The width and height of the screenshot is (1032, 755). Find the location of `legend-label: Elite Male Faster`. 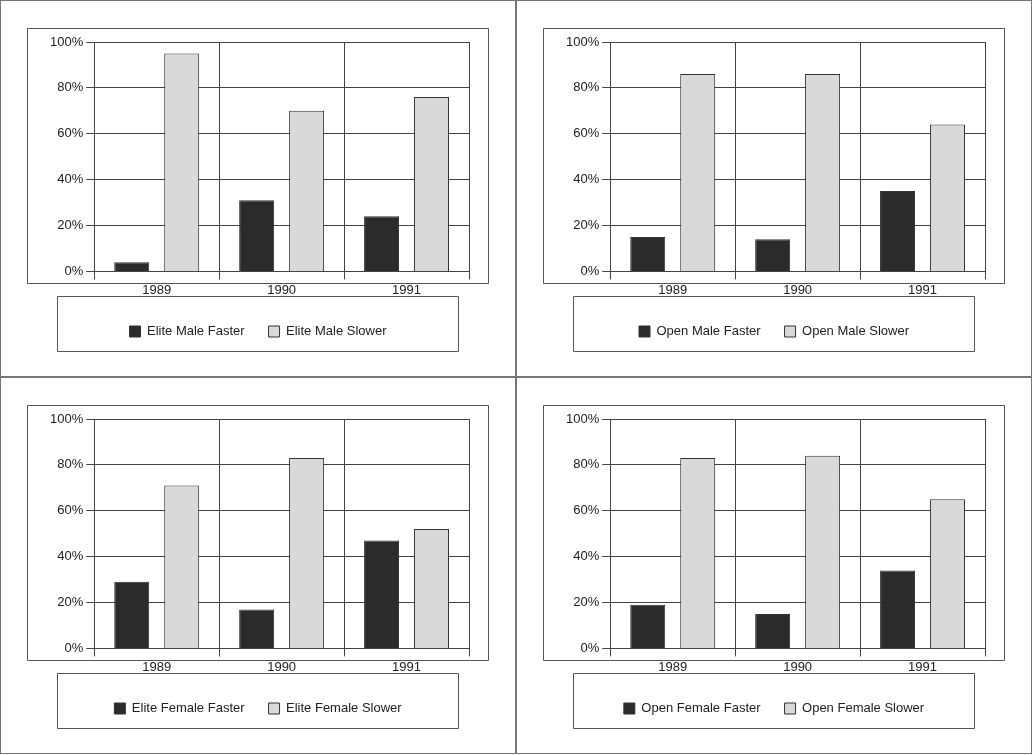

legend-label: Elite Male Faster is located at coordinates (196, 330).